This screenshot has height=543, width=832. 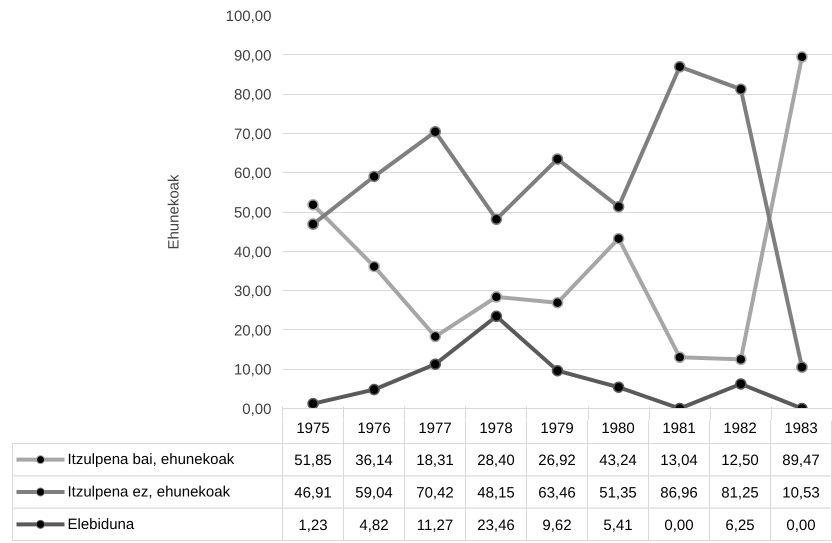 What do you see at coordinates (618, 493) in the screenshot?
I see `data-label: 51,35` at bounding box center [618, 493].